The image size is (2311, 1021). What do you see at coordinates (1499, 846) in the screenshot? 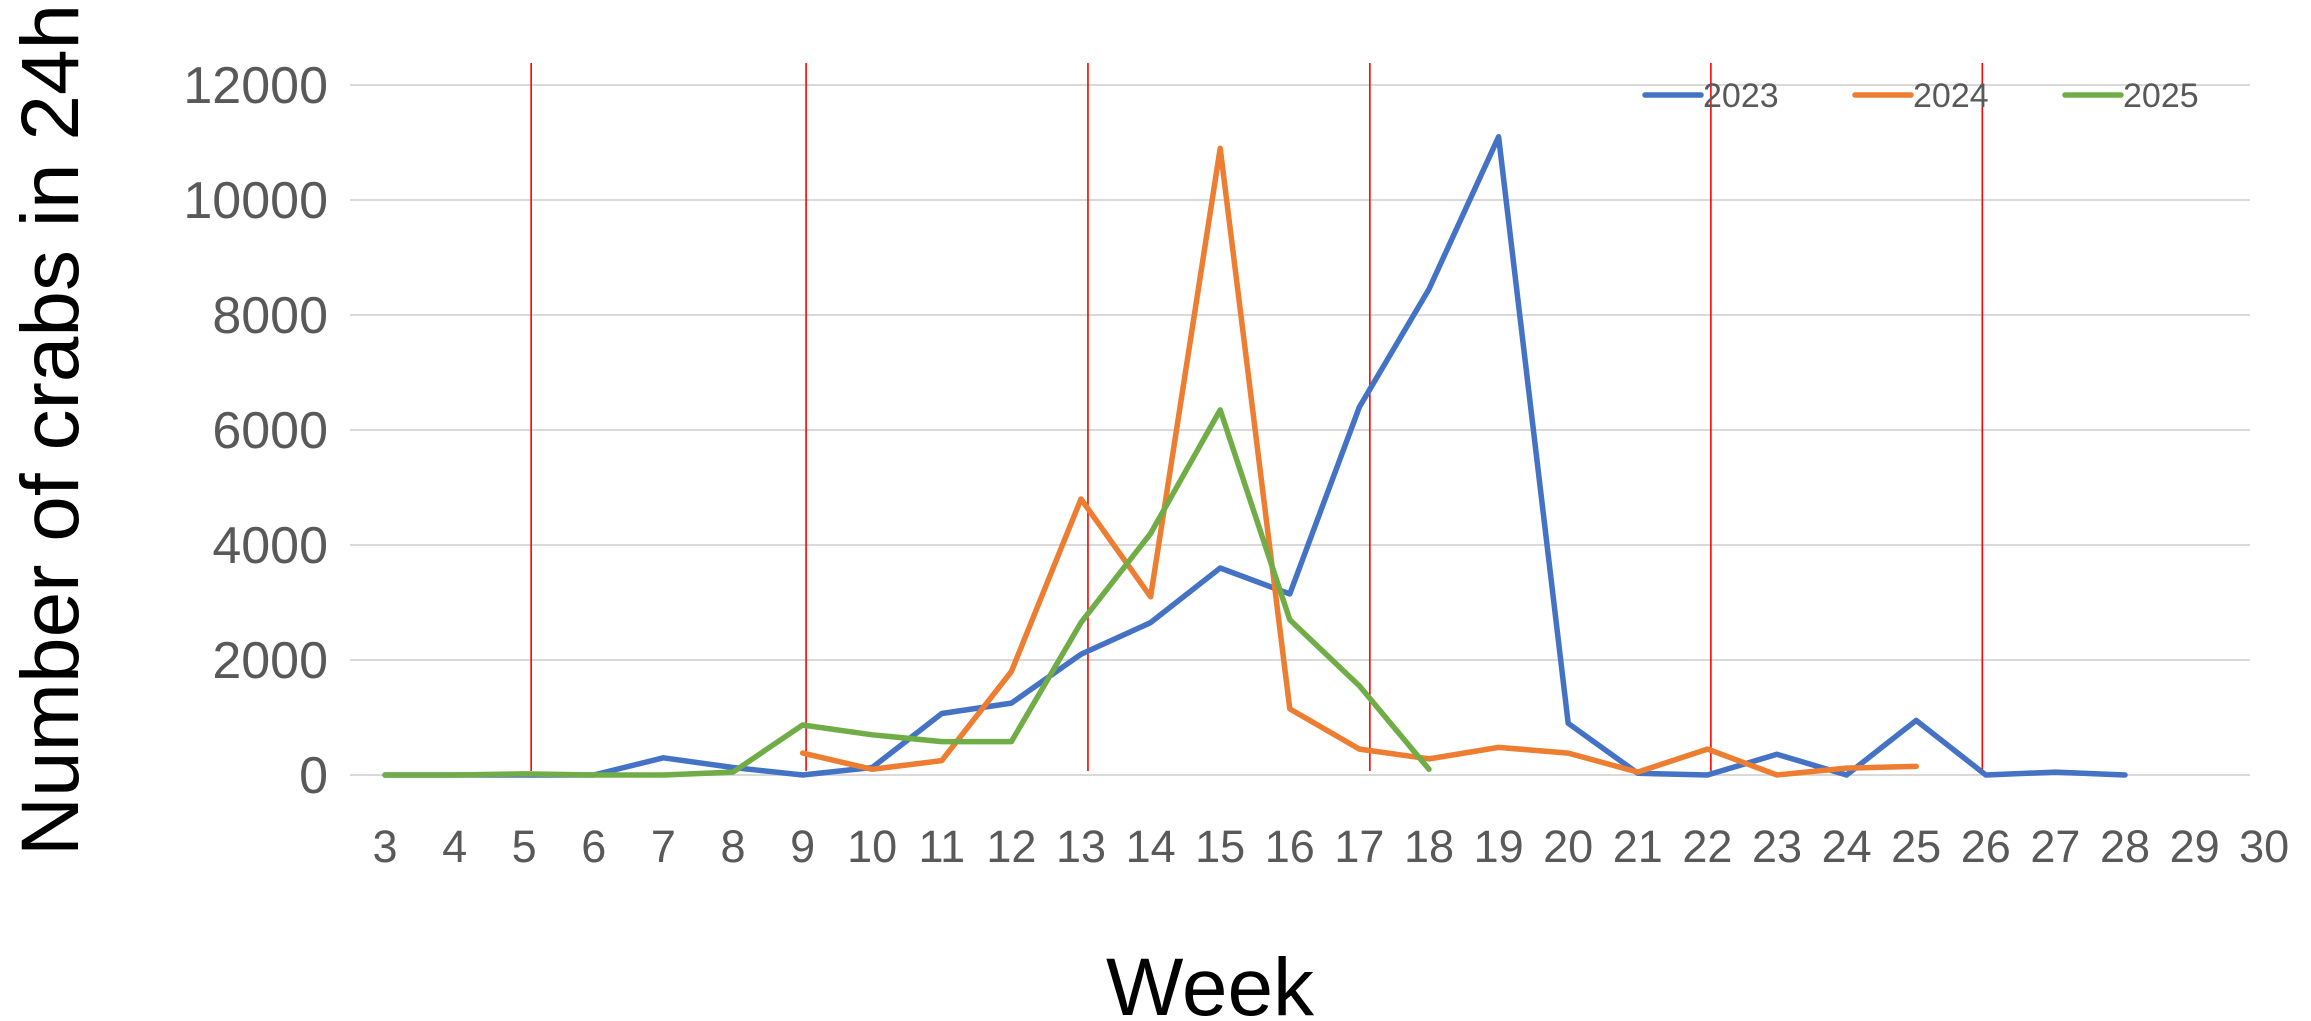
I see `x-tick-label: 19` at bounding box center [1499, 846].